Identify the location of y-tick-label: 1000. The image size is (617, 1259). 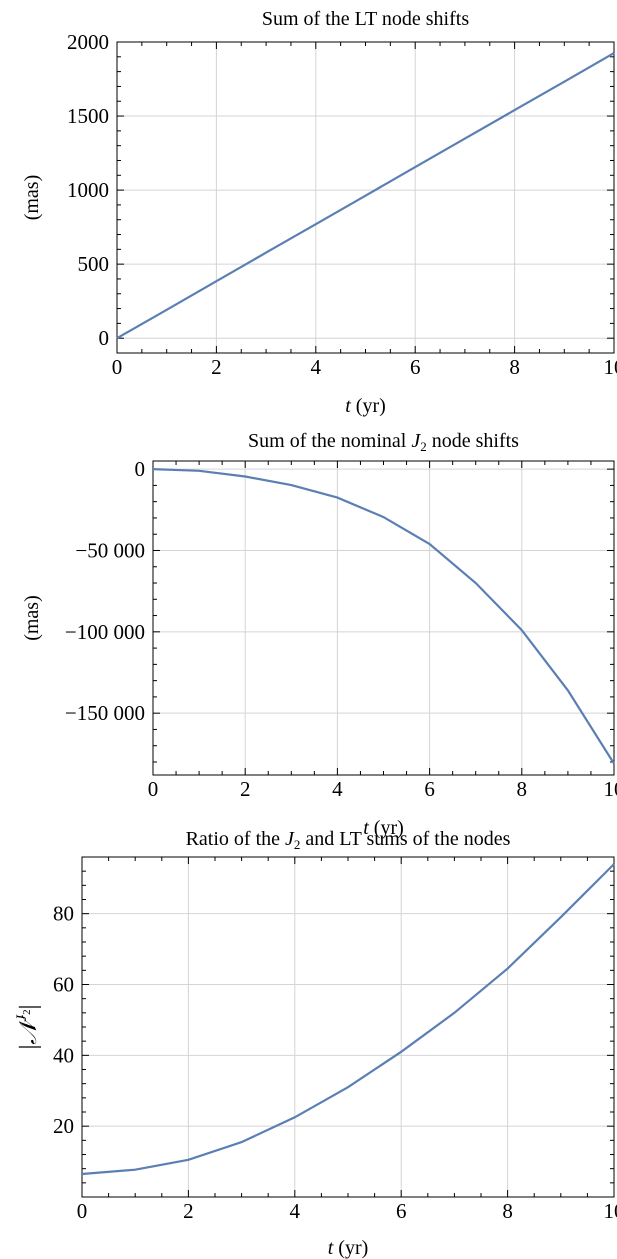
(88, 190).